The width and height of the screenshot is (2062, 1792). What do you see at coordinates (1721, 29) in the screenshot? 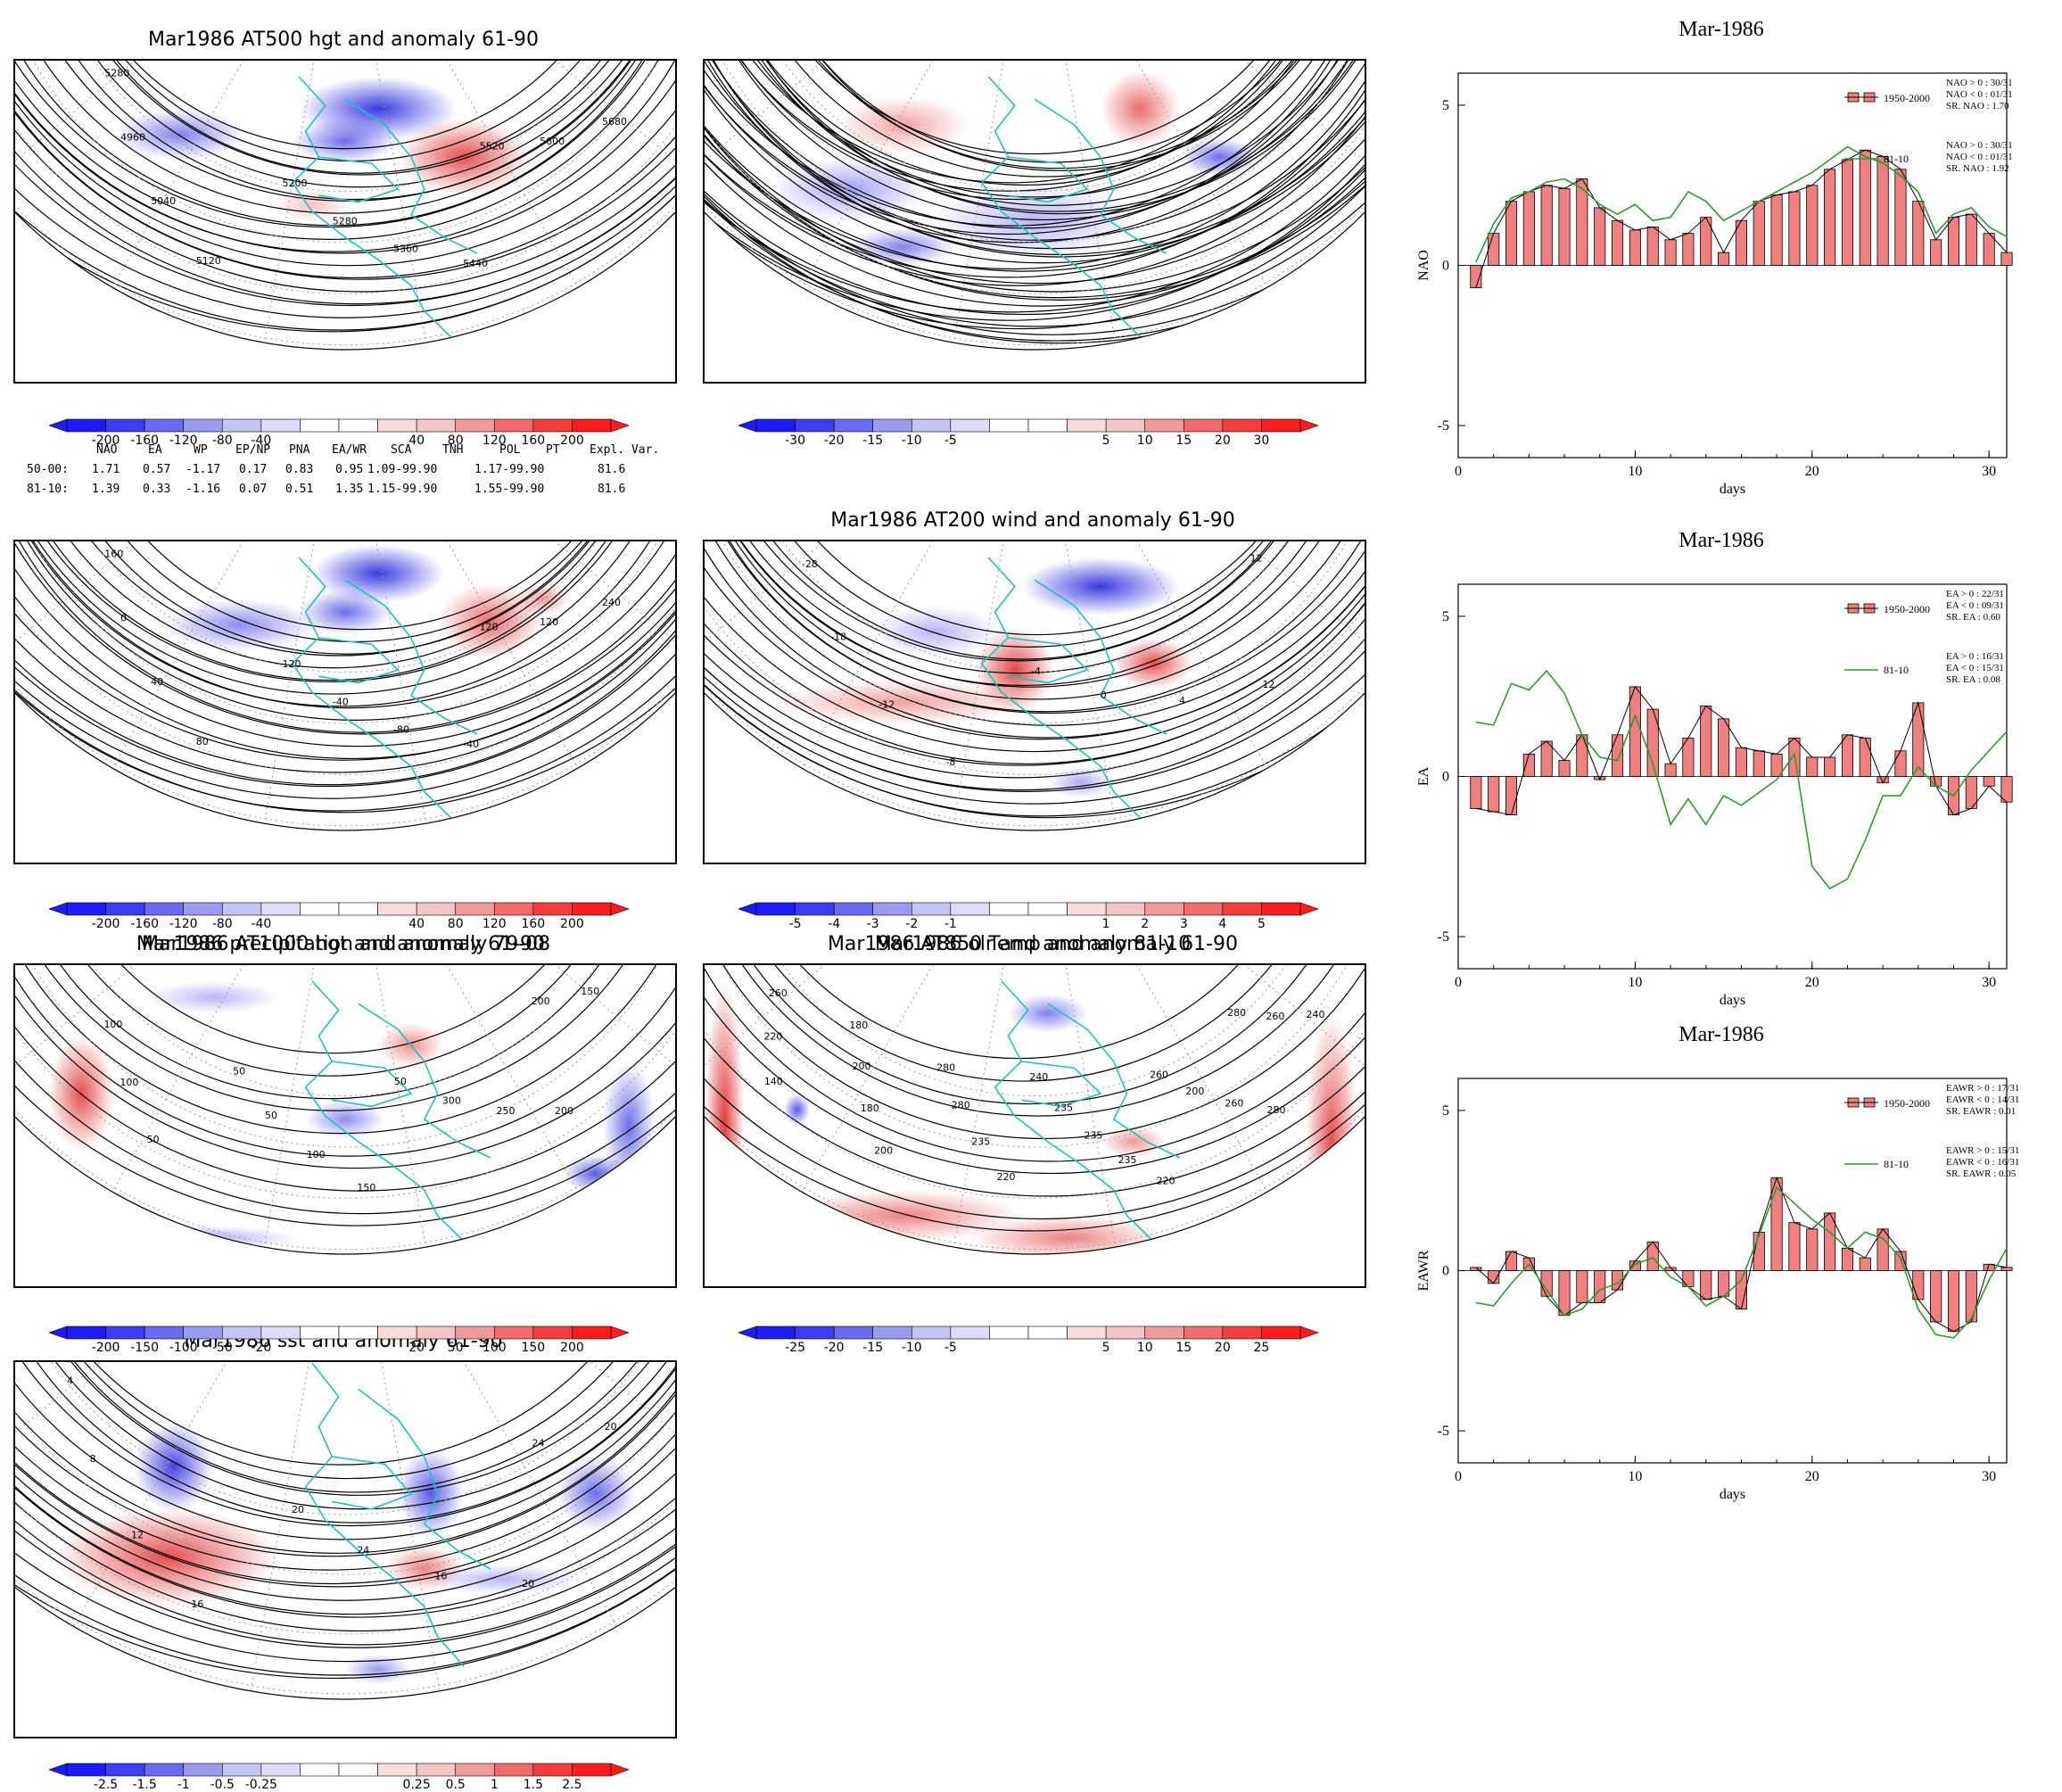
I see `chart-title: Mar-1986` at bounding box center [1721, 29].